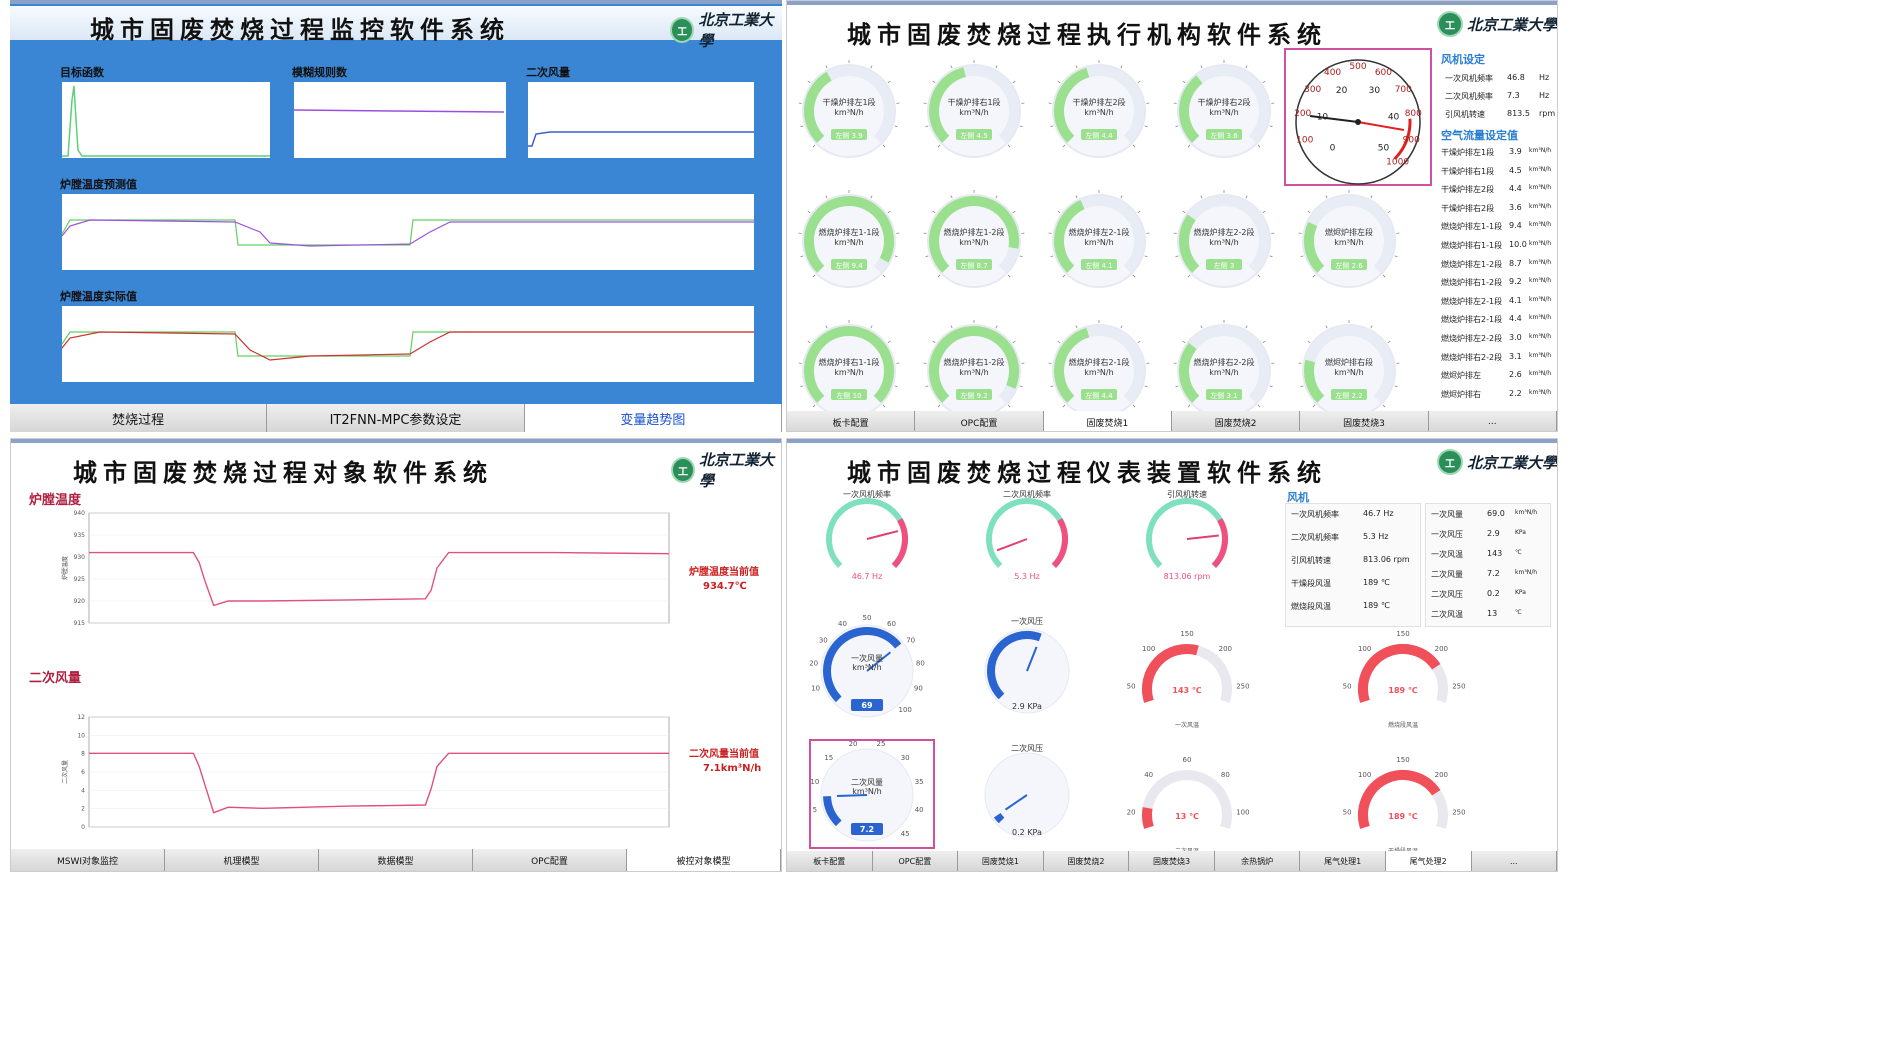 The height and width of the screenshot is (1050, 1890). What do you see at coordinates (1257, 861) in the screenshot?
I see `tab-boiler: 余热锅炉` at bounding box center [1257, 861].